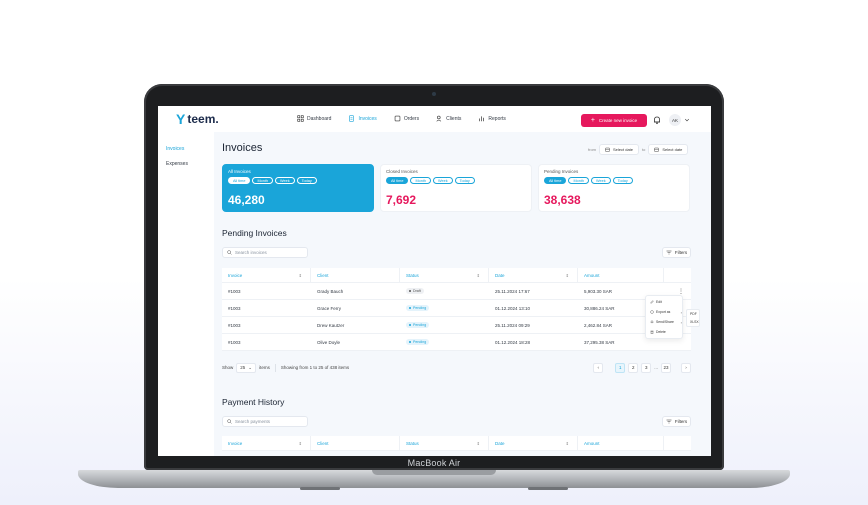  Describe the element at coordinates (659, 302) in the screenshot. I see `menu-label: Edit` at that location.